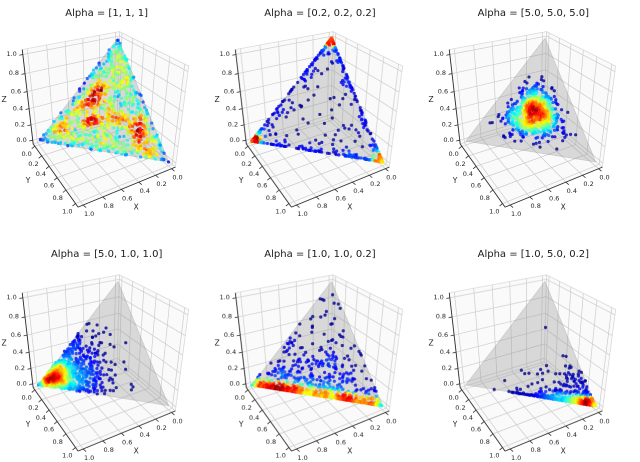 Image resolution: width=640 pixels, height=462 pixels. I want to click on plot-title-2: Alpha = [5.0, 5.0, 5.0], so click(533, 13).